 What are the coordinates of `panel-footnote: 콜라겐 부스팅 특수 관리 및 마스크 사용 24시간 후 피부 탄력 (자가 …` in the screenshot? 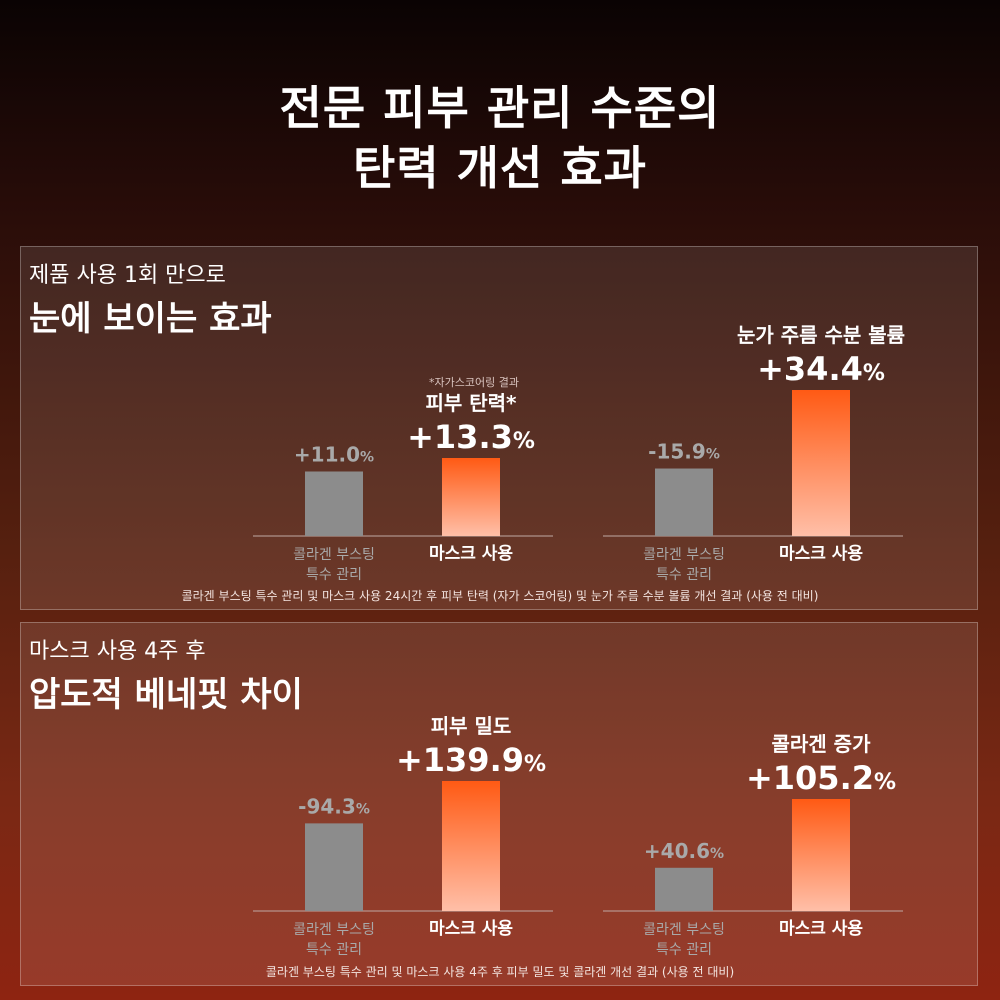 It's located at (500, 596).